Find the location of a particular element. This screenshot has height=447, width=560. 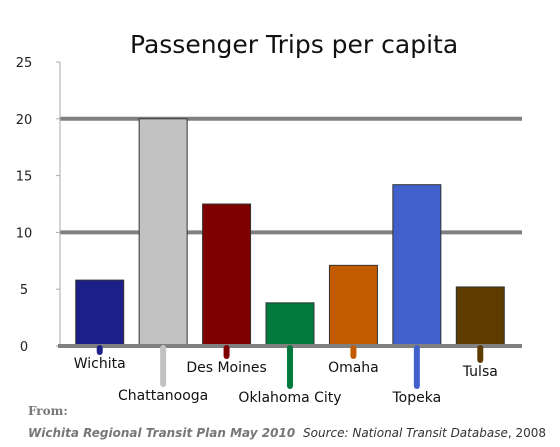

bar-tulsa is located at coordinates (480, 316).